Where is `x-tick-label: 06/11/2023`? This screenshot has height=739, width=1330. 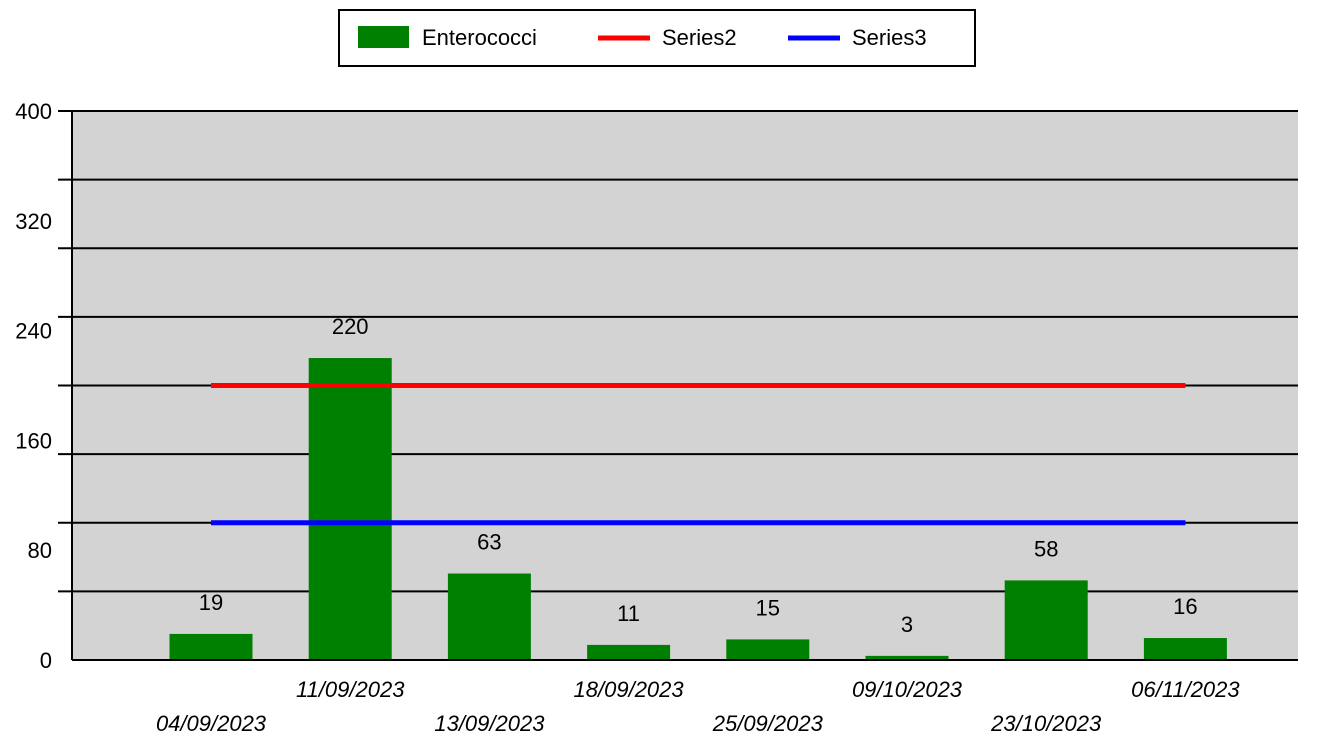 x-tick-label: 06/11/2023 is located at coordinates (1185, 689).